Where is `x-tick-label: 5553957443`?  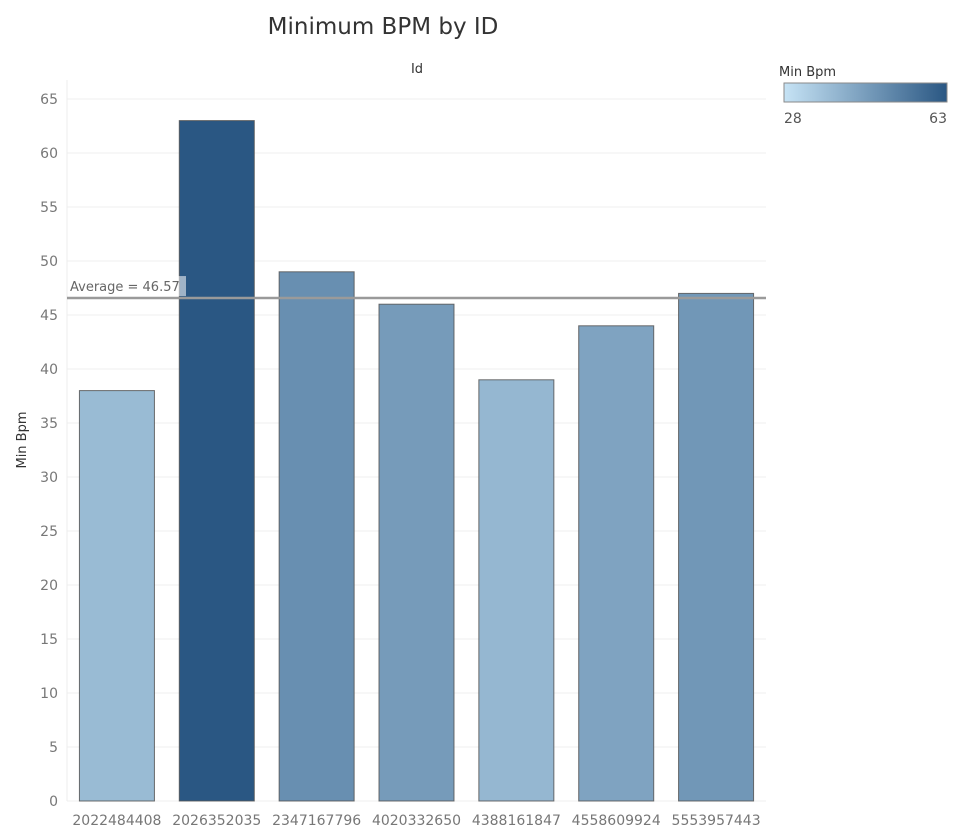 x-tick-label: 5553957443 is located at coordinates (716, 821).